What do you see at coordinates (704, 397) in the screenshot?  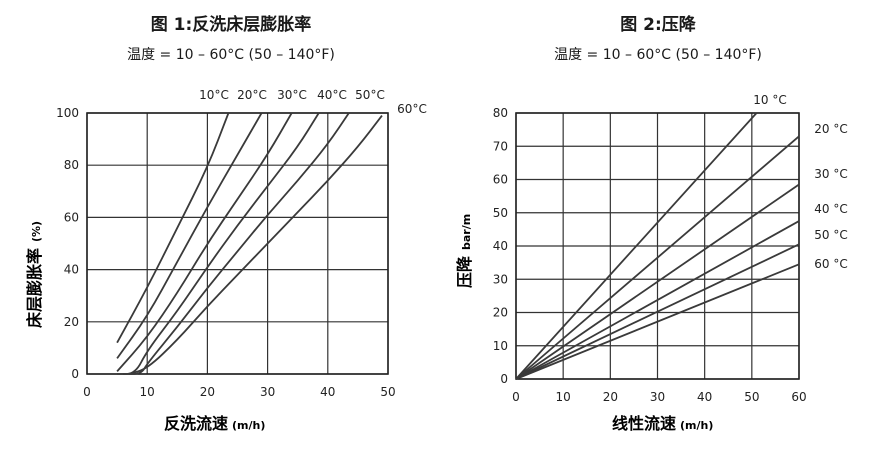 I see `chart2-xtick-label: 40` at bounding box center [704, 397].